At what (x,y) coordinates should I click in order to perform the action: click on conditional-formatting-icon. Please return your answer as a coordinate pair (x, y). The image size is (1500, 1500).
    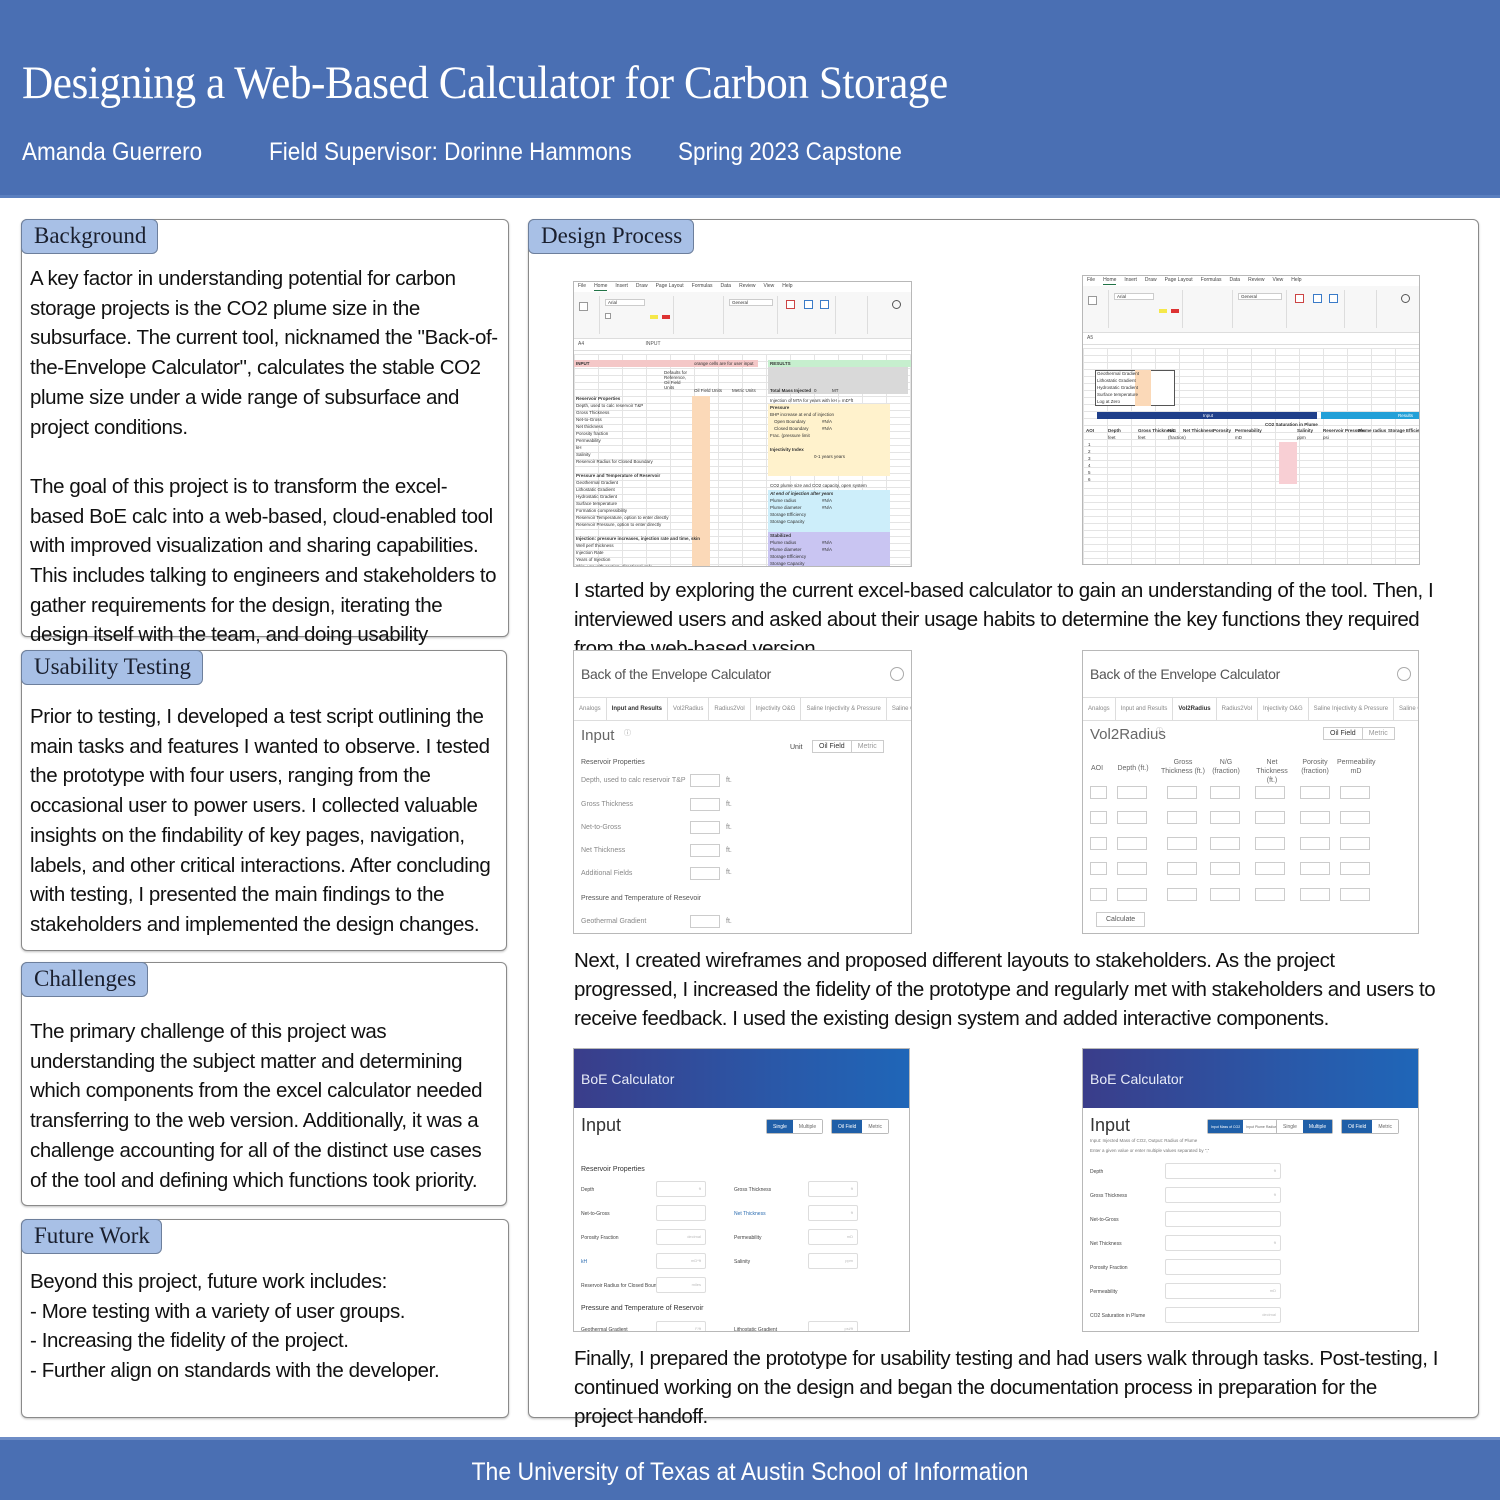
    Looking at the image, I should click on (1299, 298).